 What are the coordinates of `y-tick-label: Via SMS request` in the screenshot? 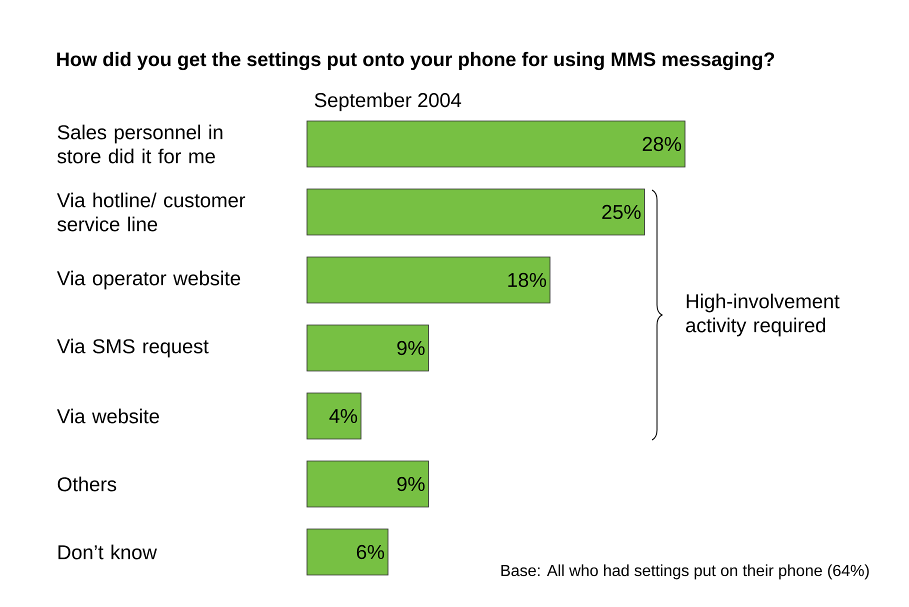 It's located at (132, 348).